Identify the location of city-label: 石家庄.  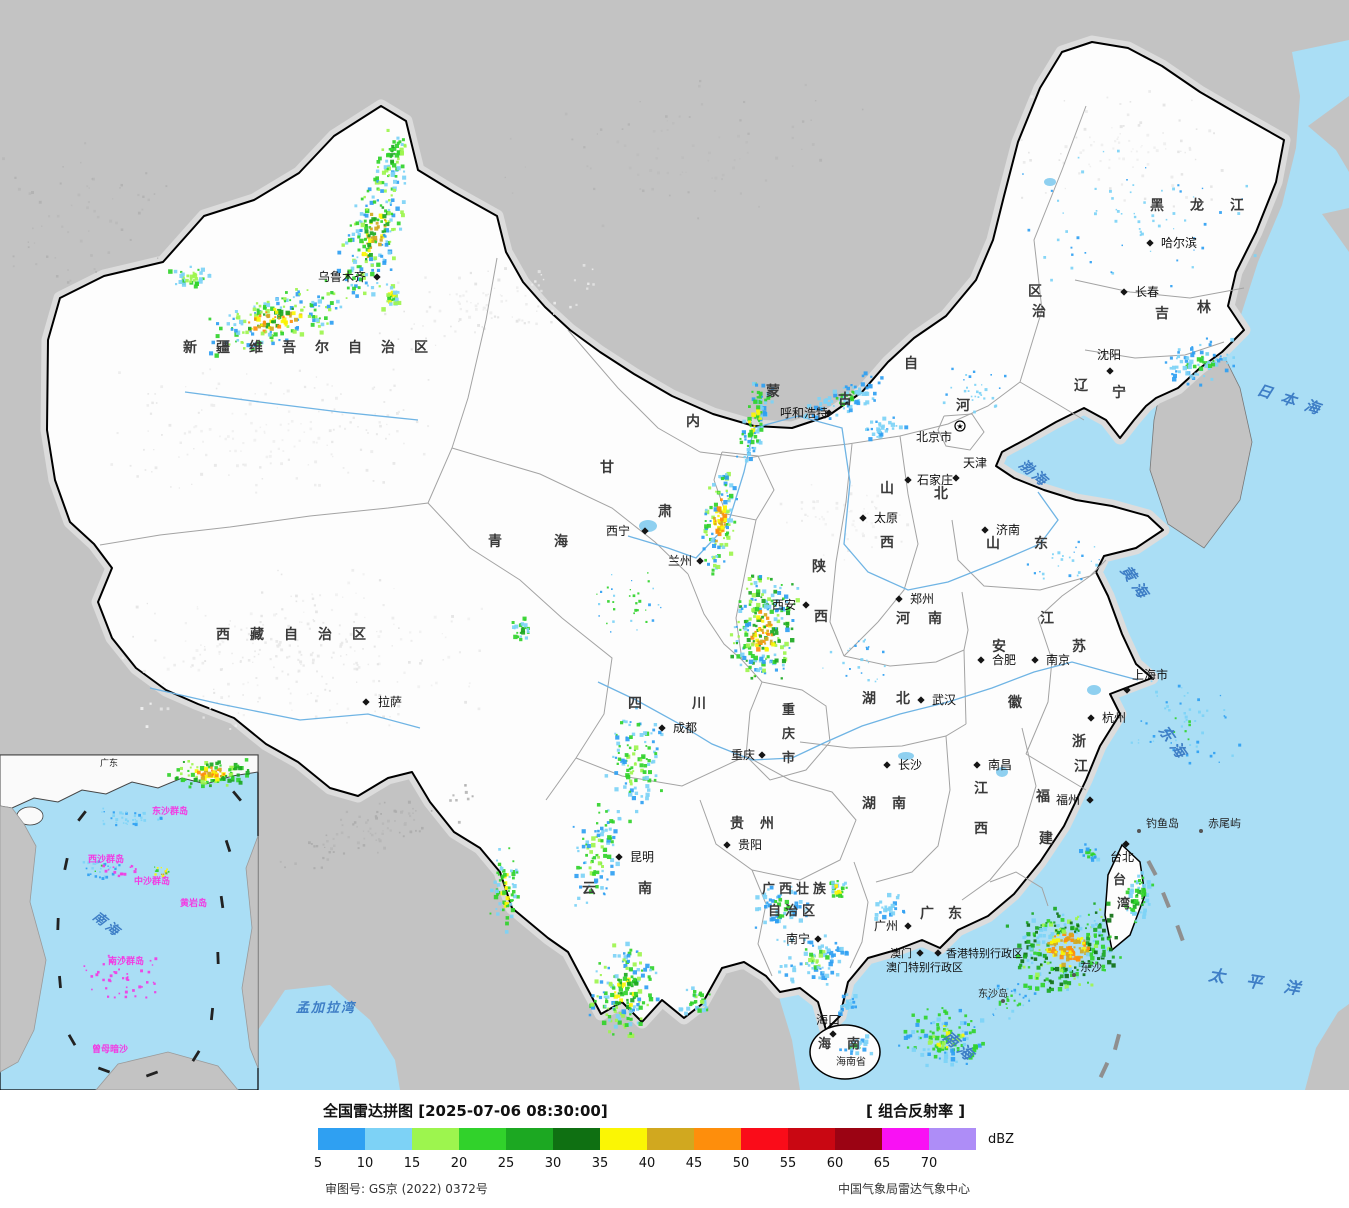
(935, 479).